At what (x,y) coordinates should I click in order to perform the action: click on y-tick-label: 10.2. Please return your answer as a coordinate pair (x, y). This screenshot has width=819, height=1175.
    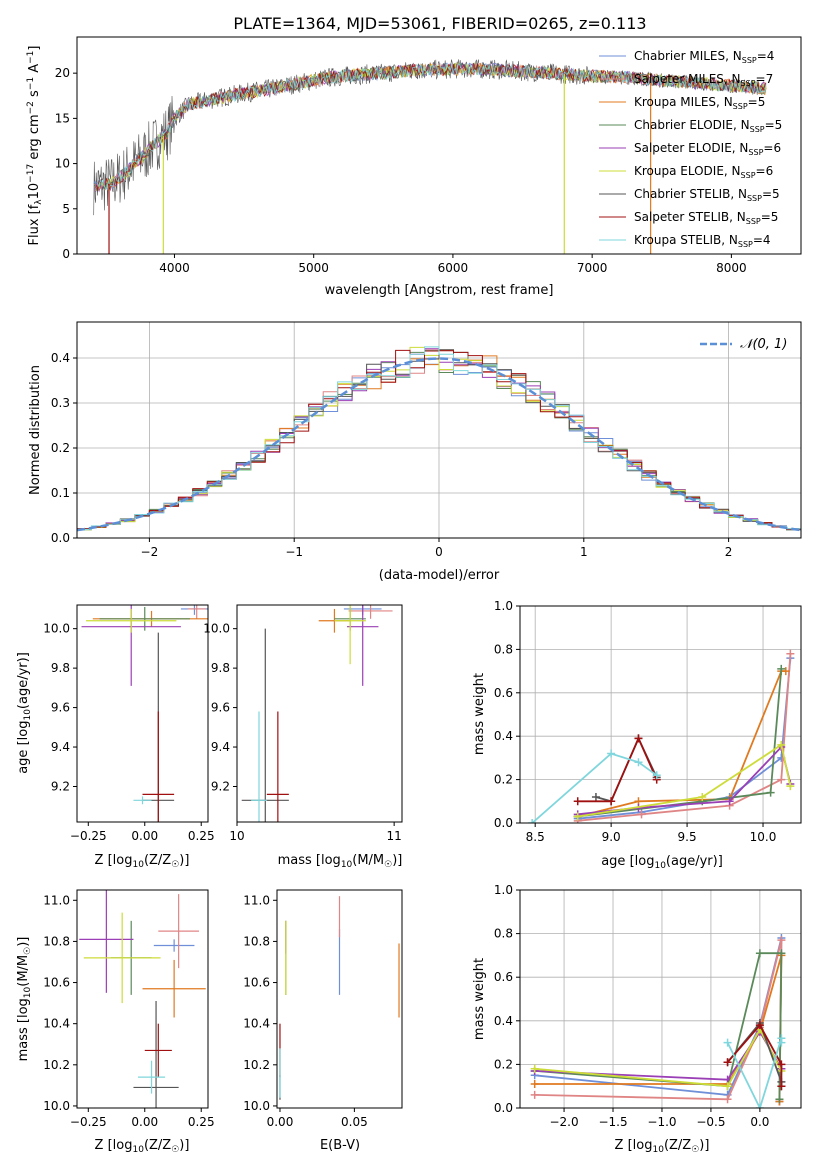
    Looking at the image, I should click on (256, 1065).